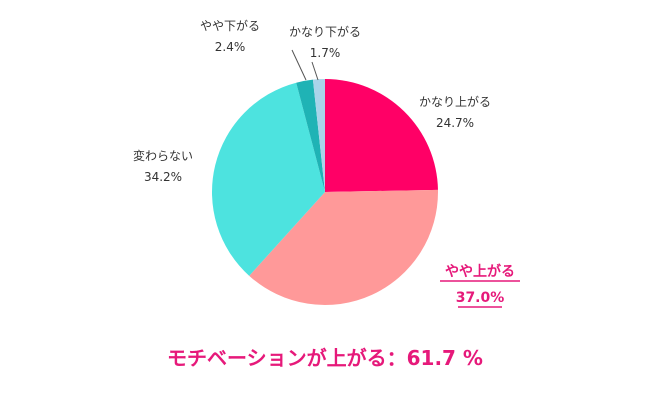  What do you see at coordinates (163, 155) in the screenshot?
I see `label-kawaranai-name: 変わらない` at bounding box center [163, 155].